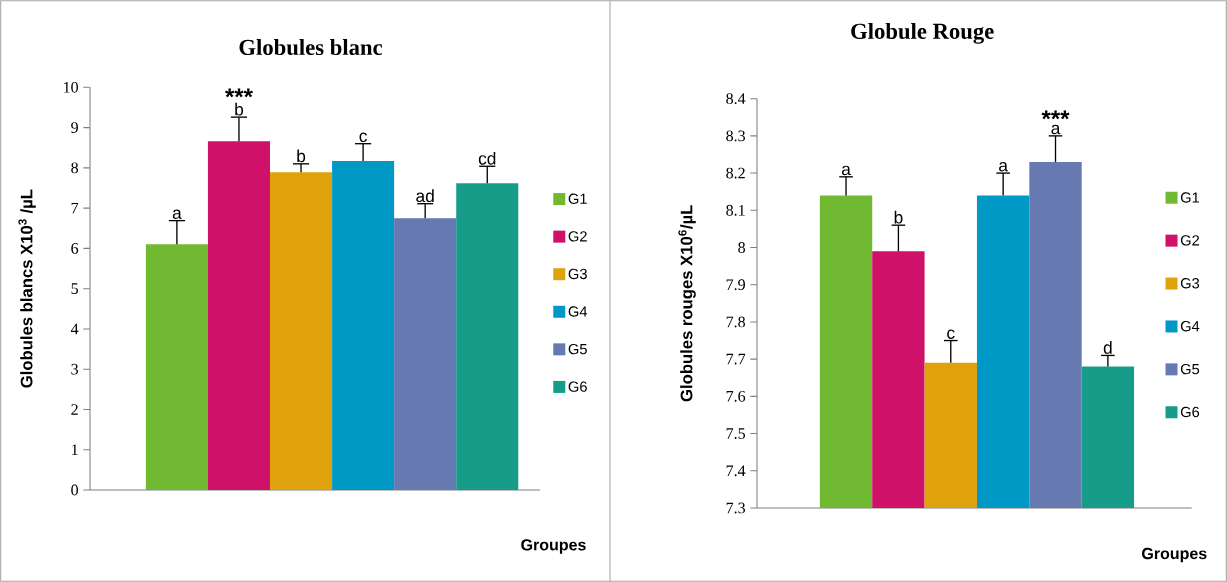  What do you see at coordinates (736, 508) in the screenshot?
I see `y-tick-label: 7.3` at bounding box center [736, 508].